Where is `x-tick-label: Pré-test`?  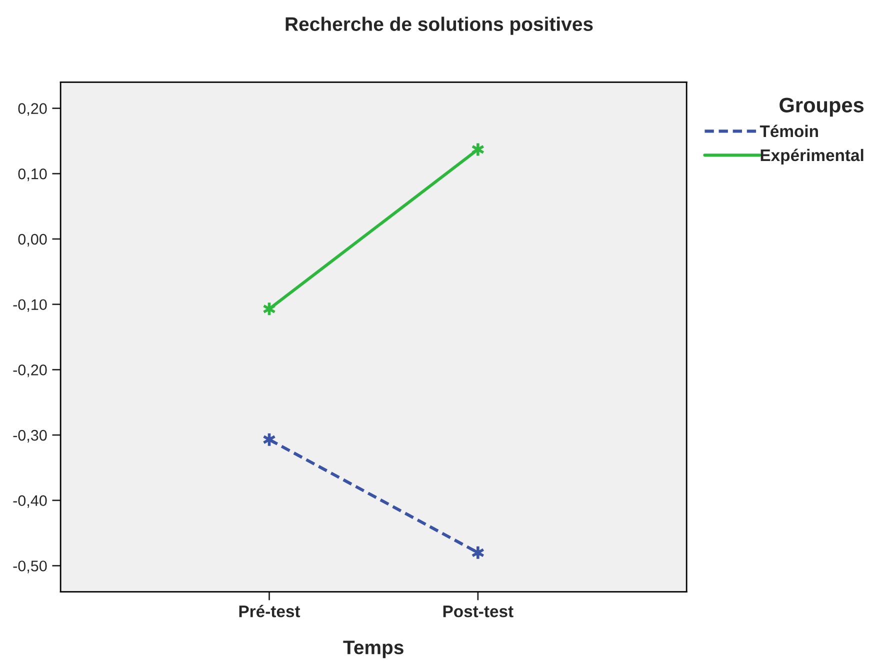
x-tick-label: Pré-test is located at coordinates (269, 611).